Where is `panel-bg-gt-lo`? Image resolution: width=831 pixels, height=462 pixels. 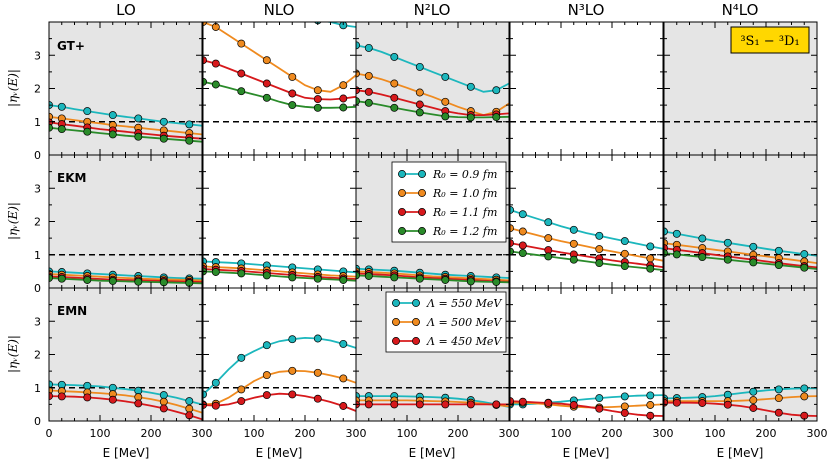
panel-bg-gt-lo is located at coordinates (125, 88).